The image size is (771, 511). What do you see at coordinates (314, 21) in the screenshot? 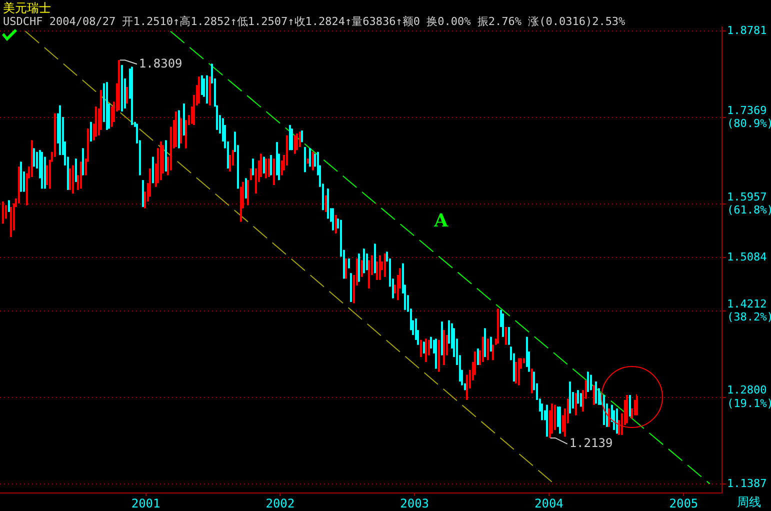
I see `chart-subtitle: USDCHF 2004/08/27 开1.2510↑高1.2852↑低1.2507↑收1.2824↑量63836↑额0 换0.00% 振2.76% 涨(0.0316)2.53%` at bounding box center [314, 21].